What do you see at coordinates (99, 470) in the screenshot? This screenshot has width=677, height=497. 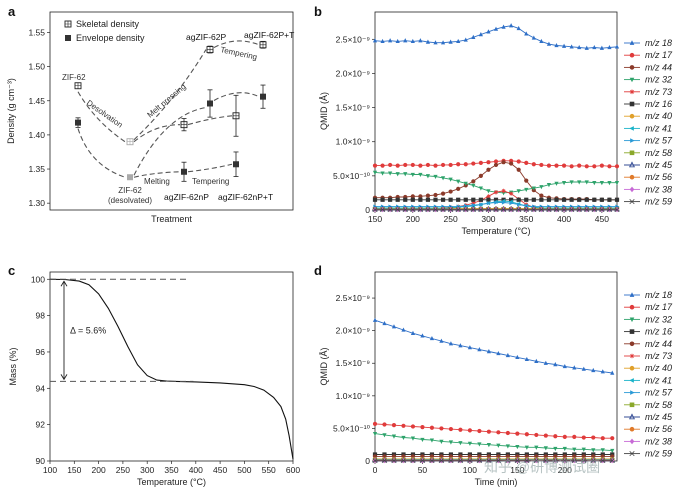 I see `x-tick-label: 200` at bounding box center [99, 470].